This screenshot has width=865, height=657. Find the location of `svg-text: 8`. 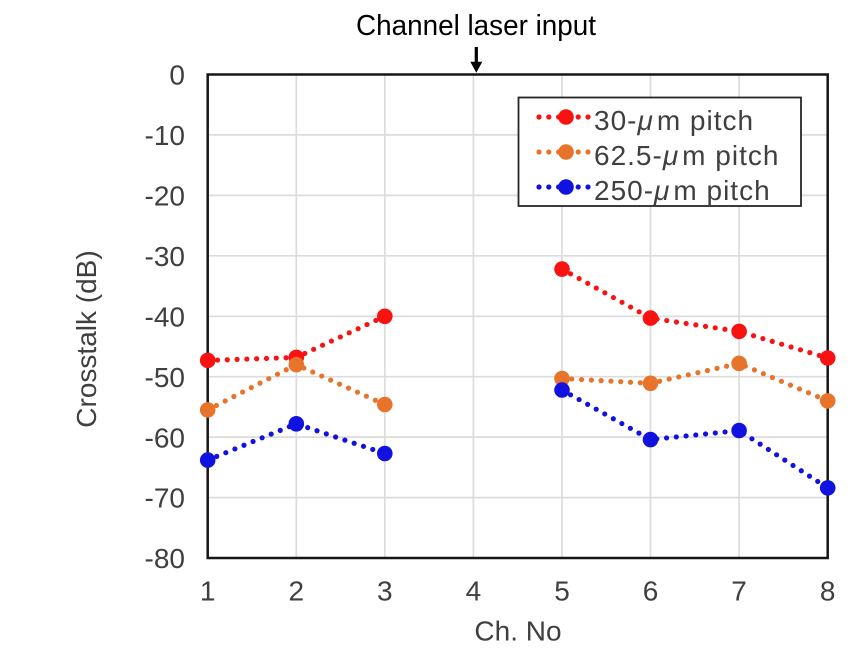

svg-text: 8 is located at coordinates (828, 591).